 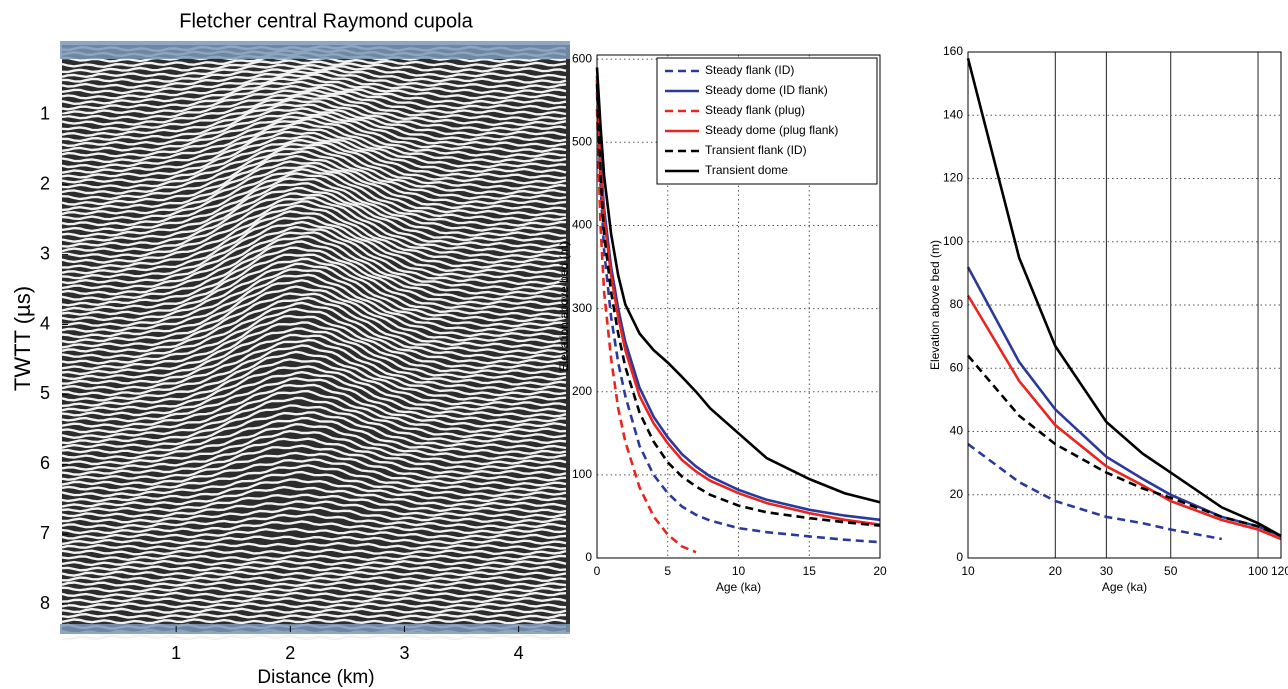 I want to click on x-tick-label: 100, so click(x=1258, y=571).